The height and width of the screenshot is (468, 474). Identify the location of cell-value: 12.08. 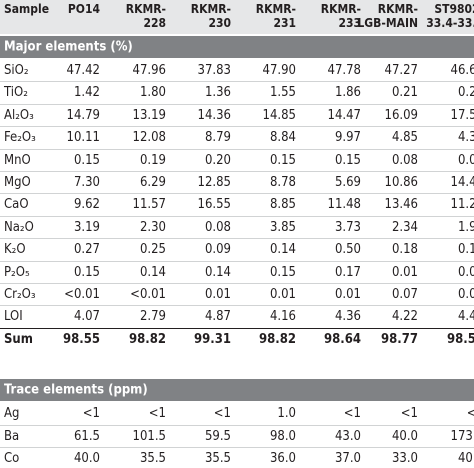
(149, 138).